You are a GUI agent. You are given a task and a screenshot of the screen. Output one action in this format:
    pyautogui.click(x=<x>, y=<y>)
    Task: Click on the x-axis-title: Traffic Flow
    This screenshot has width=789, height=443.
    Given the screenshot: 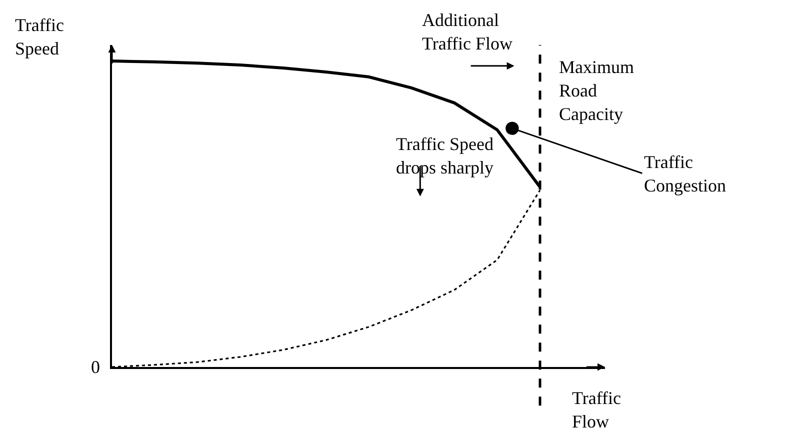 What is the action you would take?
    pyautogui.click(x=597, y=410)
    